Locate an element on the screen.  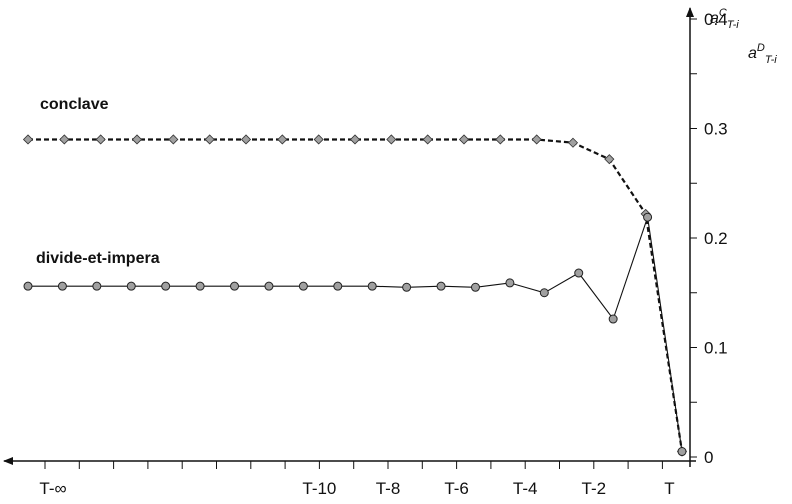
series-label-divide-et-impera: divide-et-impera is located at coordinates (98, 258).